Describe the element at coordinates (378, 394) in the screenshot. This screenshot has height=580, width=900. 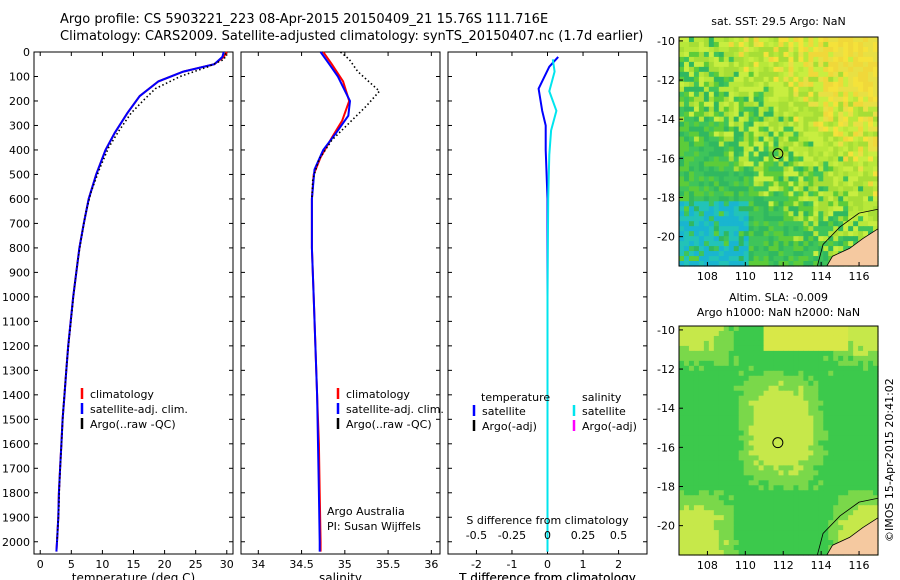
I see `salinity-legend-label: climatology` at that location.